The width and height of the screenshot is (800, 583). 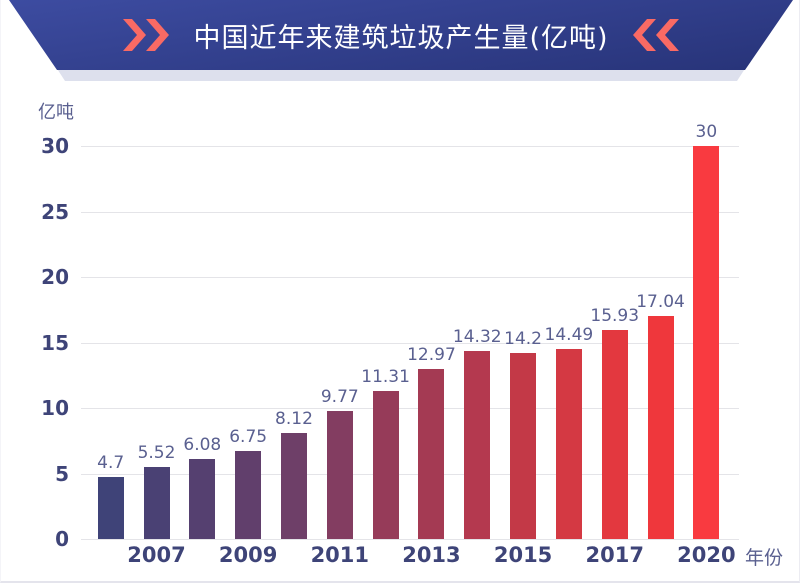 What do you see at coordinates (660, 427) in the screenshot?
I see `bar-2018` at bounding box center [660, 427].